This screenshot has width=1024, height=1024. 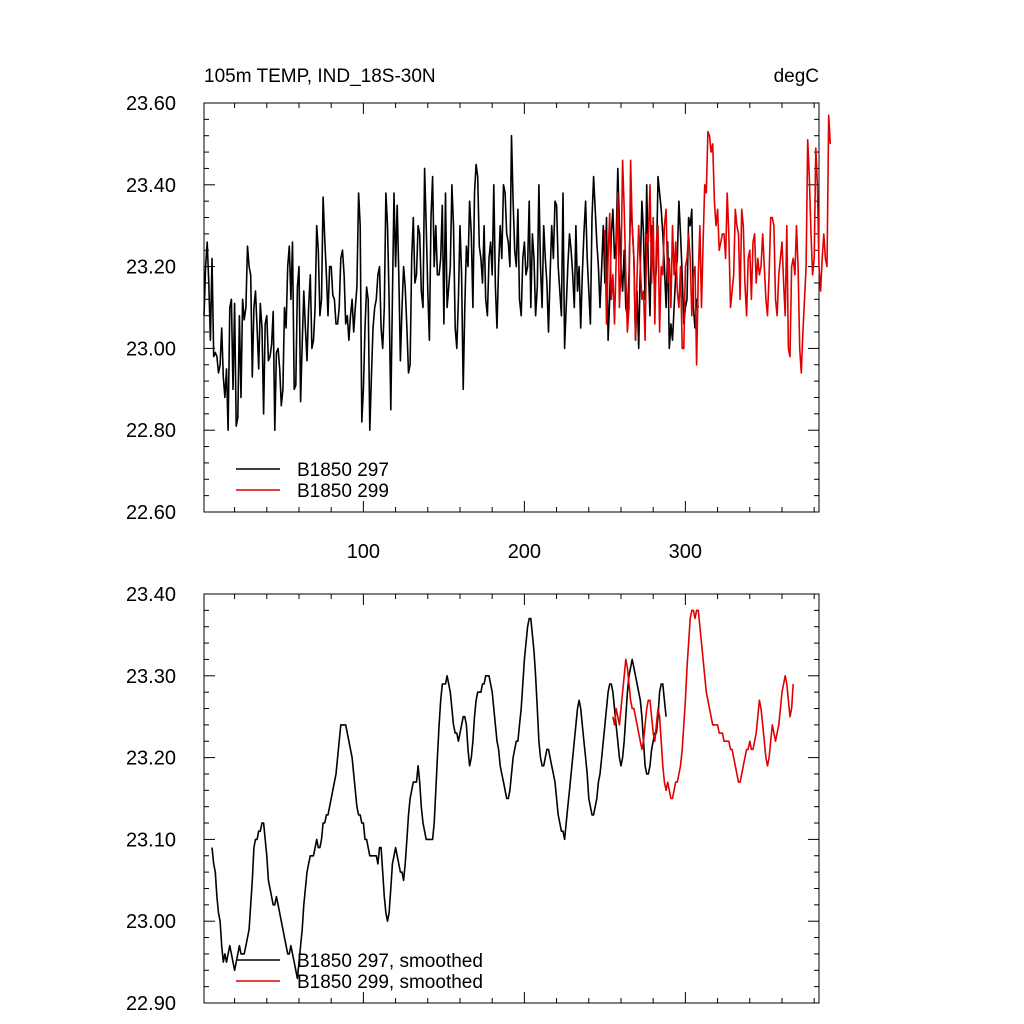 What do you see at coordinates (151, 677) in the screenshot?
I see `y-tick-label: 23.30` at bounding box center [151, 677].